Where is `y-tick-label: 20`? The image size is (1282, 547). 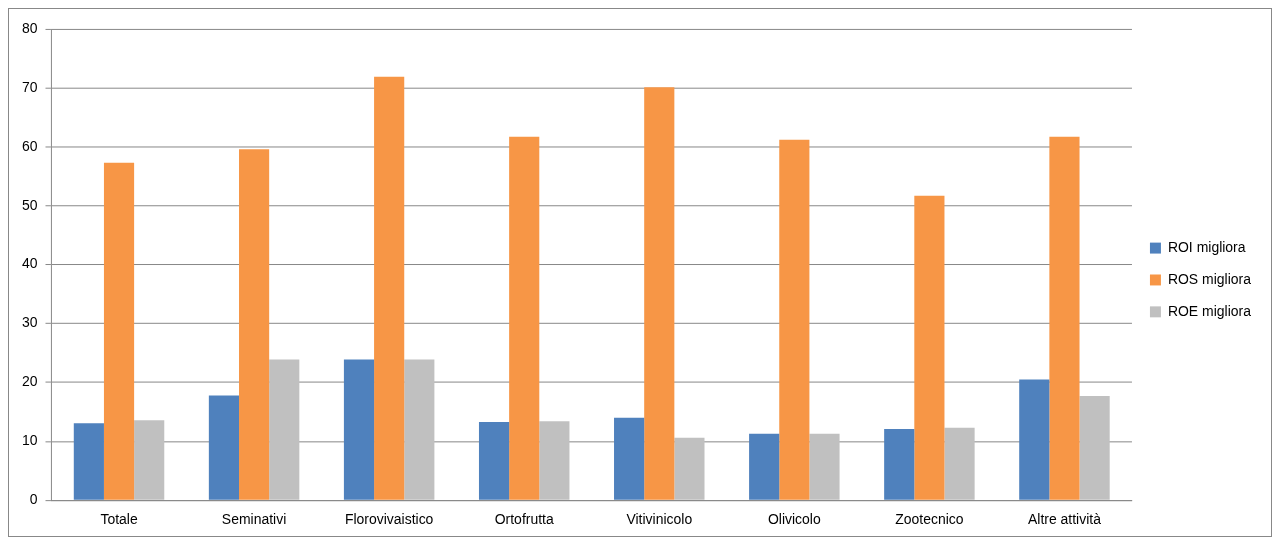
y-tick-label: 20 is located at coordinates (29, 381).